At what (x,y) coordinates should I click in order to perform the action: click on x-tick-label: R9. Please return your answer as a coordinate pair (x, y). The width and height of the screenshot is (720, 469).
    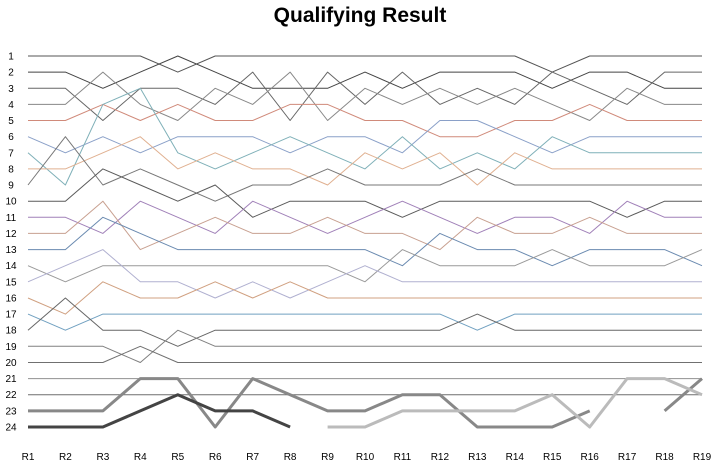
    Looking at the image, I should click on (327, 457).